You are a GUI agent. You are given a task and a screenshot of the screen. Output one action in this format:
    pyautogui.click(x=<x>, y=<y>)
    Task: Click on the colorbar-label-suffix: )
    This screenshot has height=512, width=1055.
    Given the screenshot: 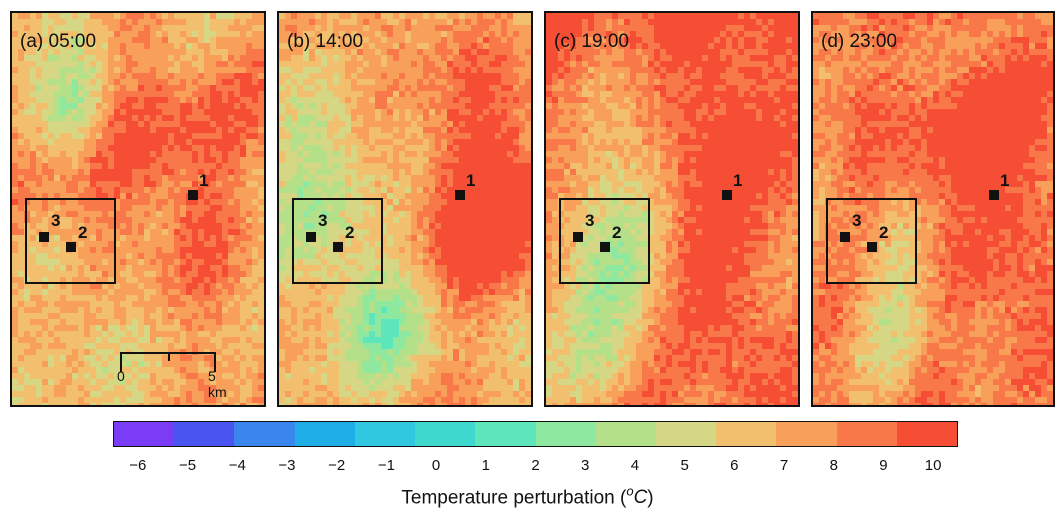 What is the action you would take?
    pyautogui.click(x=650, y=498)
    